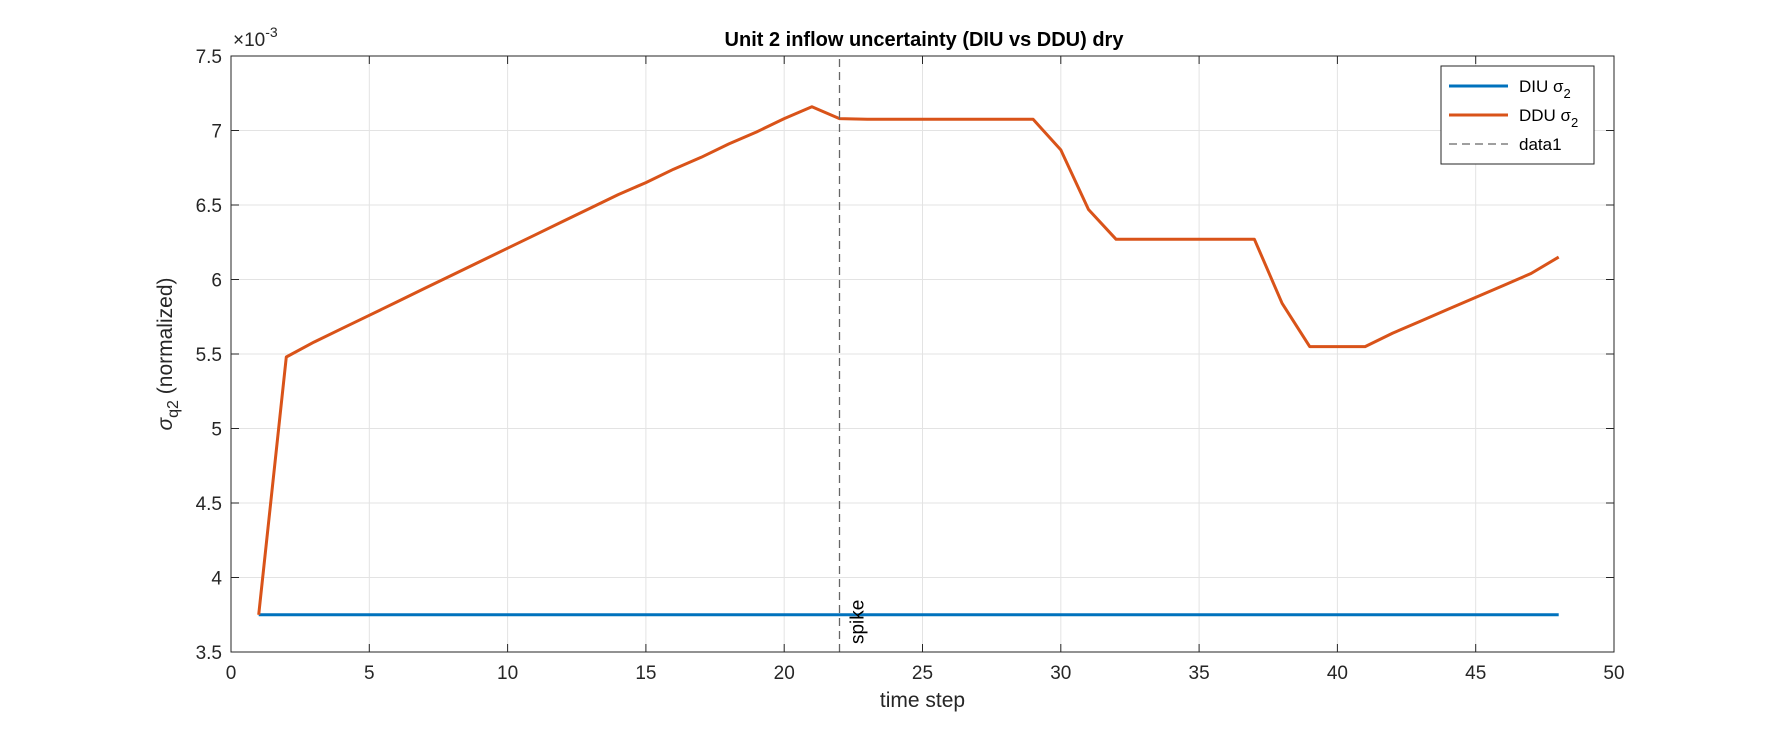 Image resolution: width=1771 pixels, height=734 pixels. I want to click on x-tick-label: 30, so click(1060, 673).